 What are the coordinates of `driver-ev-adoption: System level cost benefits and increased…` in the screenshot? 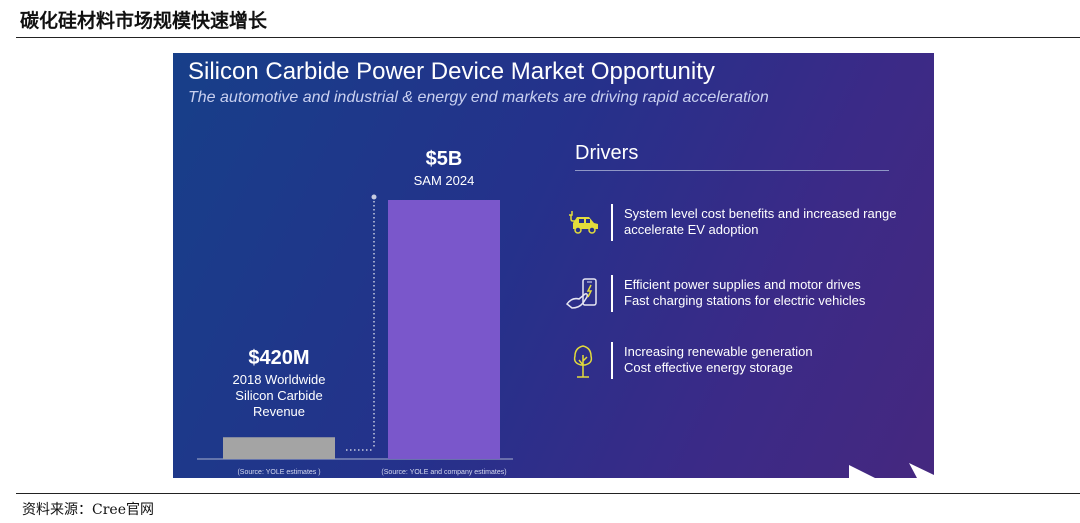 It's located at (743, 223).